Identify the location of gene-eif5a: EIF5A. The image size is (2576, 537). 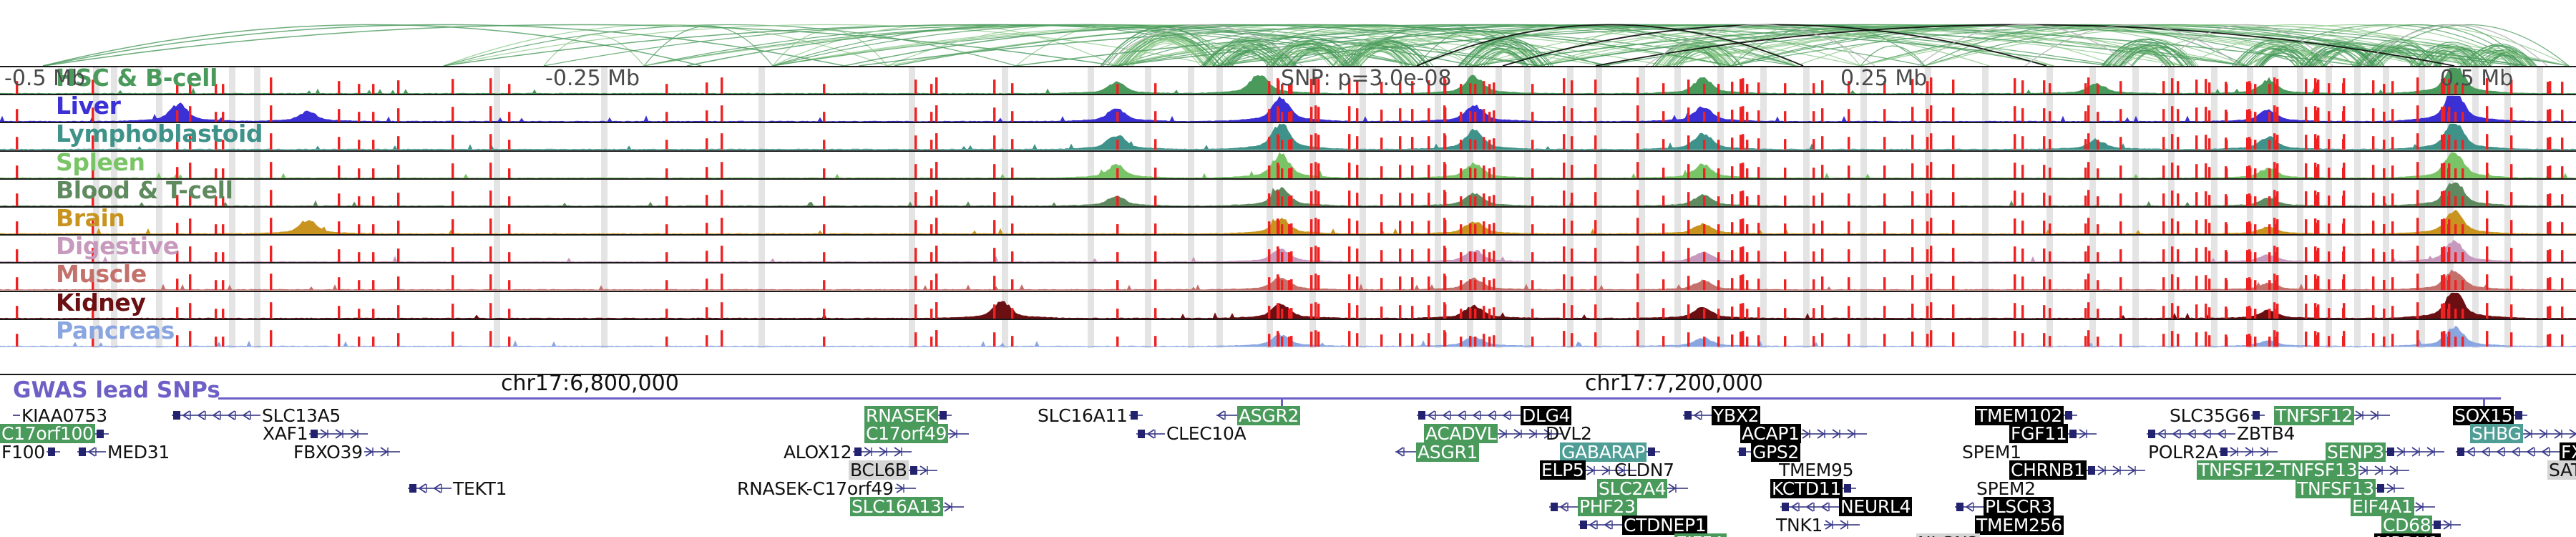
(1710, 535).